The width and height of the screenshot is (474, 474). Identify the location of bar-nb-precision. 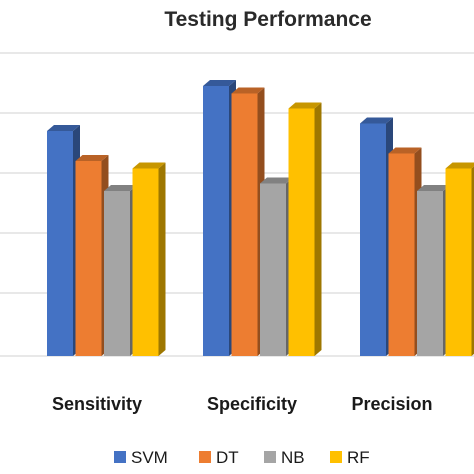
(433, 270).